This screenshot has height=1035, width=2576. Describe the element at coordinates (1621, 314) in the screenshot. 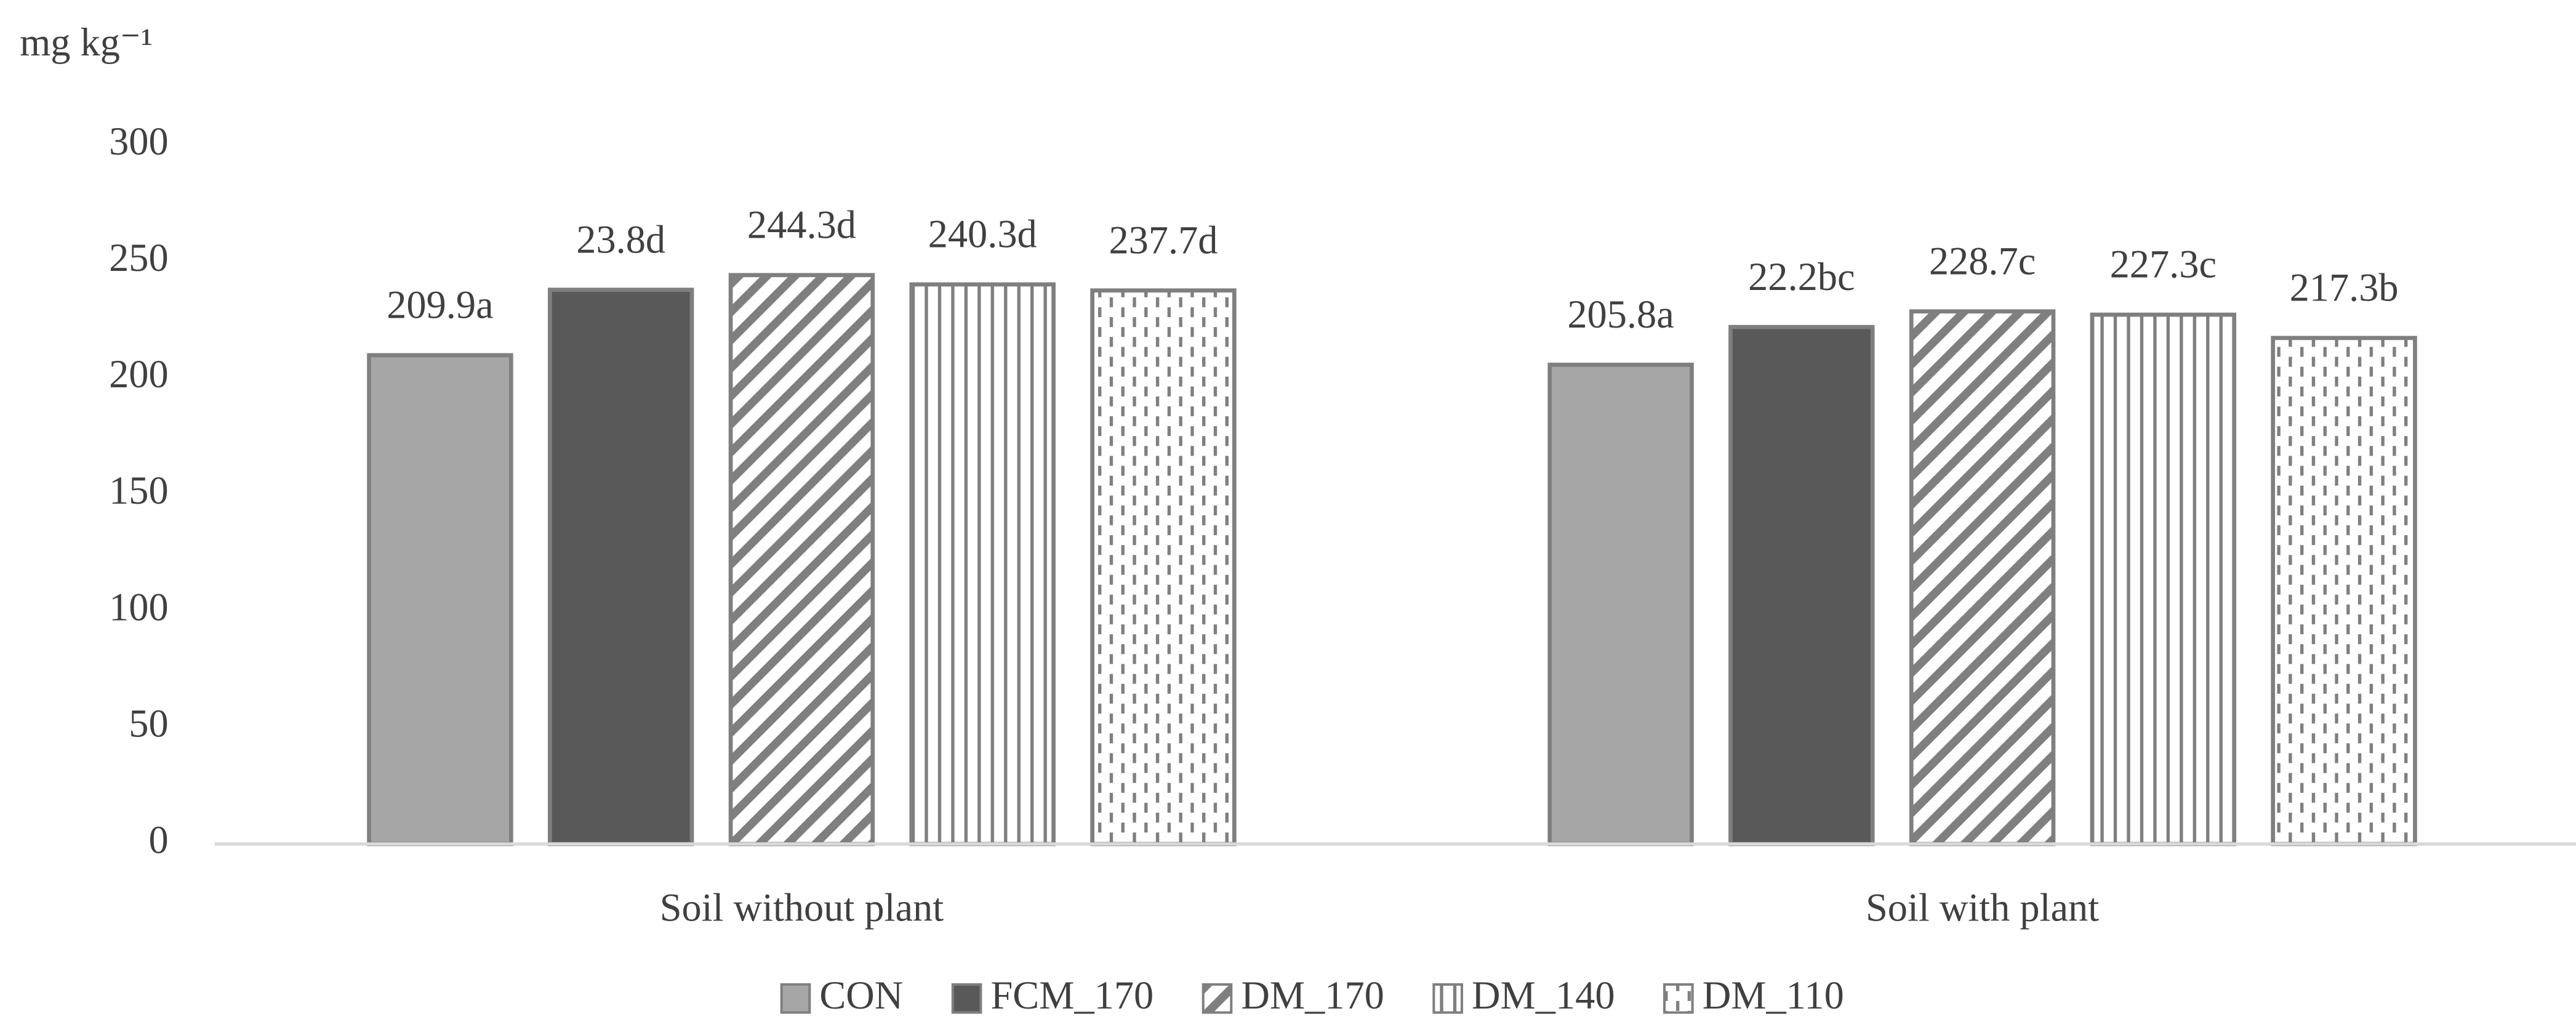

I see `data-label: 205.8a` at that location.